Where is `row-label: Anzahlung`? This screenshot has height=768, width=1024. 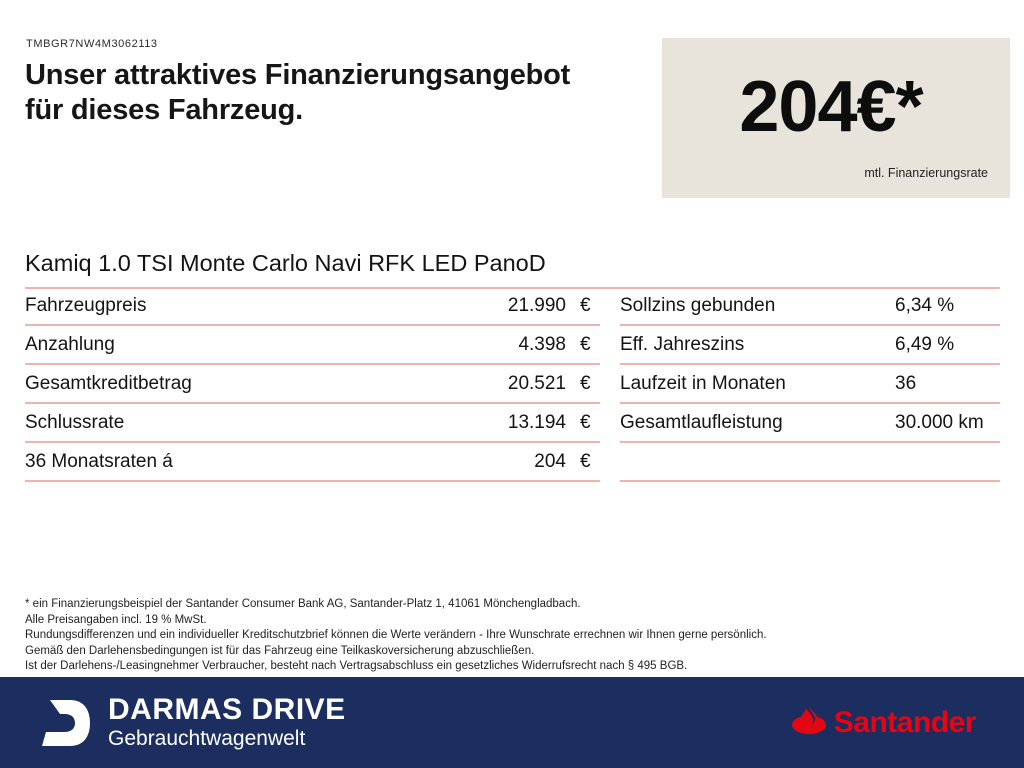
row-label: Anzahlung is located at coordinates (70, 344).